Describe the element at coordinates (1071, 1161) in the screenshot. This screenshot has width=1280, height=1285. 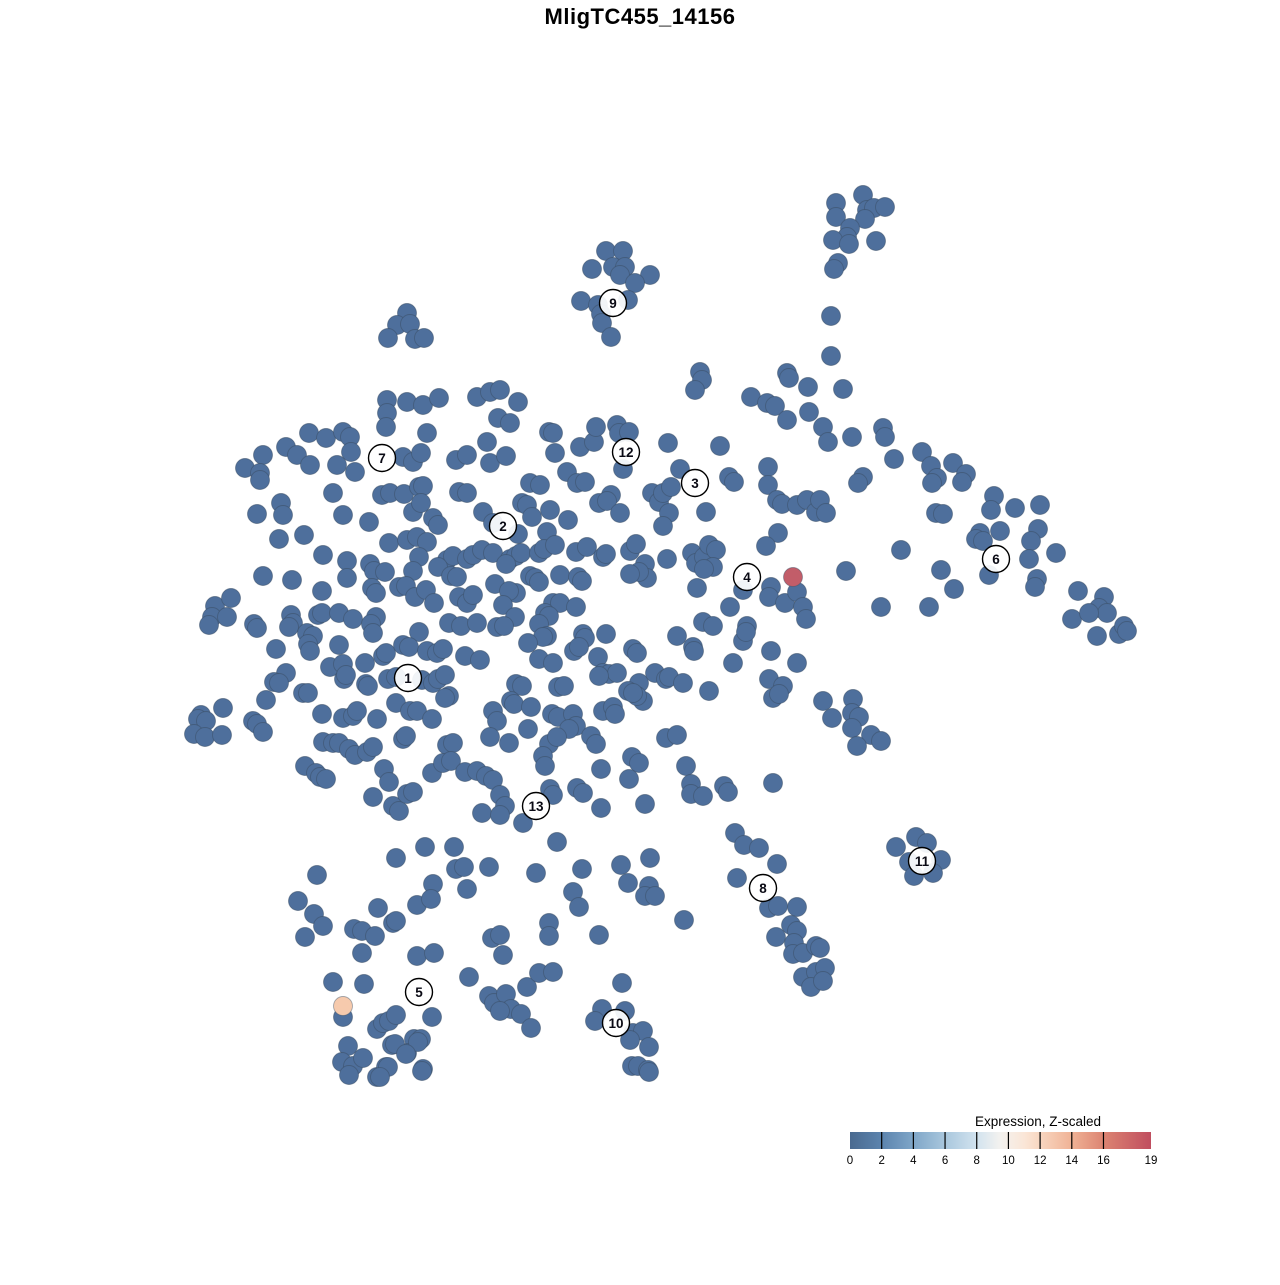
I see `legend-tick-label: 14` at that location.